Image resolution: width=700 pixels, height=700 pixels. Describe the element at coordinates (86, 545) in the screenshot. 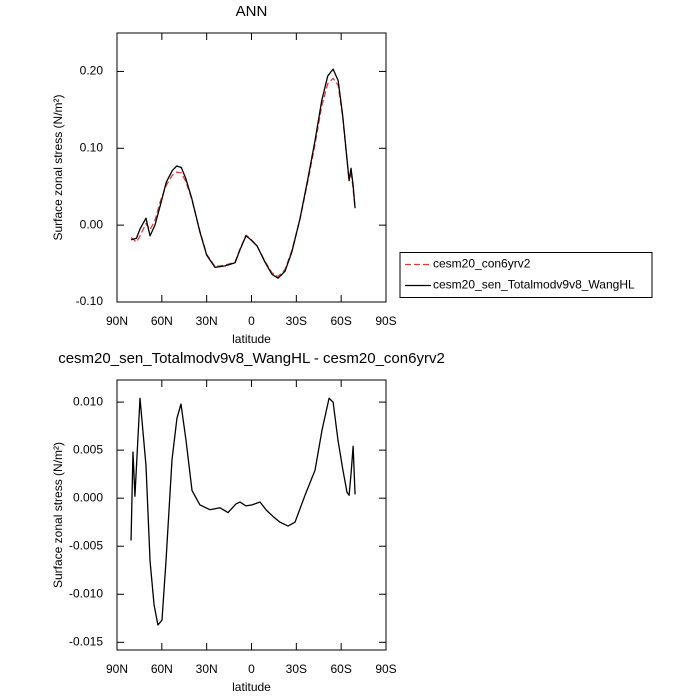

I see `y-tick-label: -0.005` at that location.